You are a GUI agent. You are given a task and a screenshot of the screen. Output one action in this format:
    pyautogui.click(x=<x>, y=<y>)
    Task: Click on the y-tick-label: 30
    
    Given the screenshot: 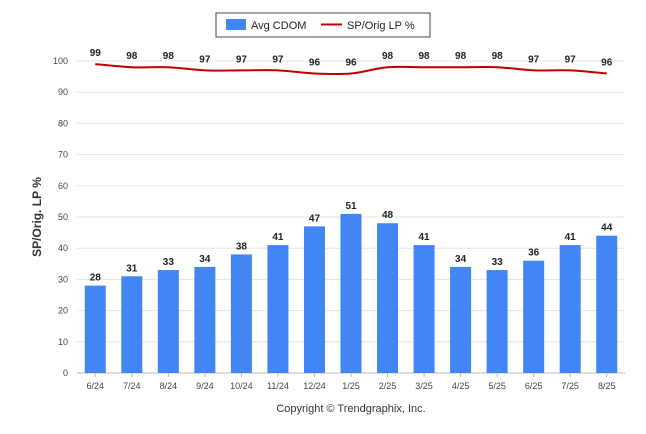 What is the action you would take?
    pyautogui.click(x=63, y=279)
    